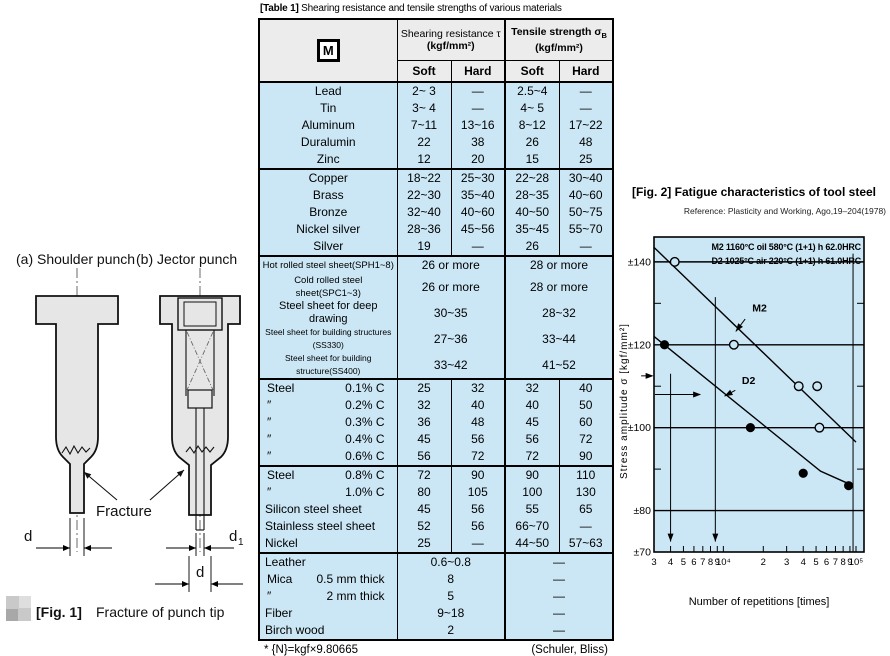 The width and height of the screenshot is (890, 656). I want to click on table-footnotes: * {N}=kgf×9.80665 (Schuler, Bliss), so click(435, 650).